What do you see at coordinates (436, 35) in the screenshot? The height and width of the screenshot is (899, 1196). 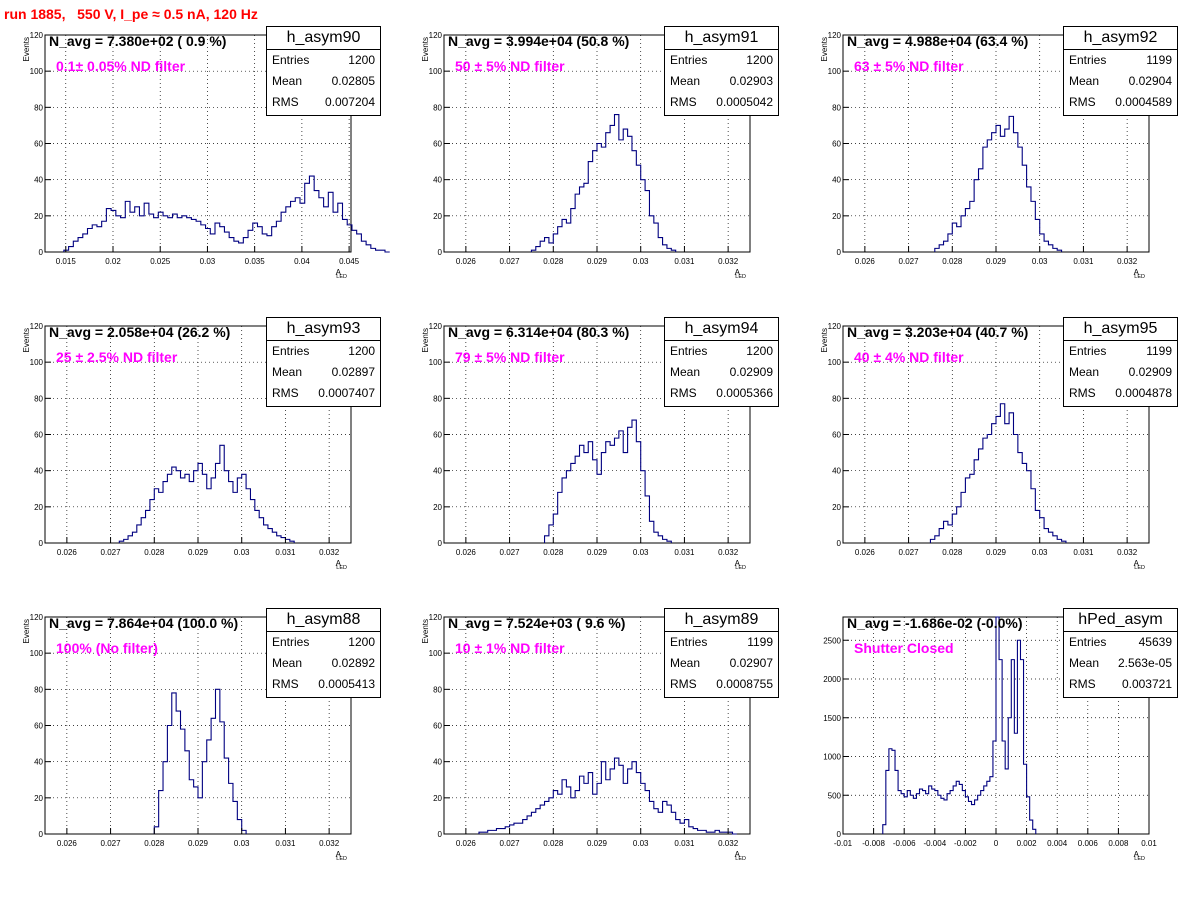 I see `y-tick-label: 120` at bounding box center [436, 35].